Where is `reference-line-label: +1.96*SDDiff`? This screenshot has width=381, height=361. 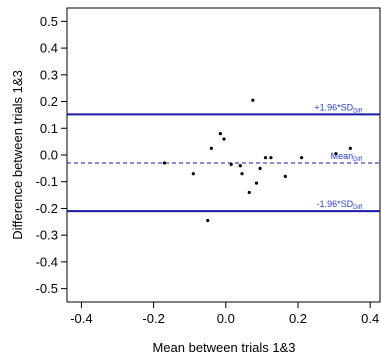 reference-line-label: +1.96*SDDiff is located at coordinates (338, 108).